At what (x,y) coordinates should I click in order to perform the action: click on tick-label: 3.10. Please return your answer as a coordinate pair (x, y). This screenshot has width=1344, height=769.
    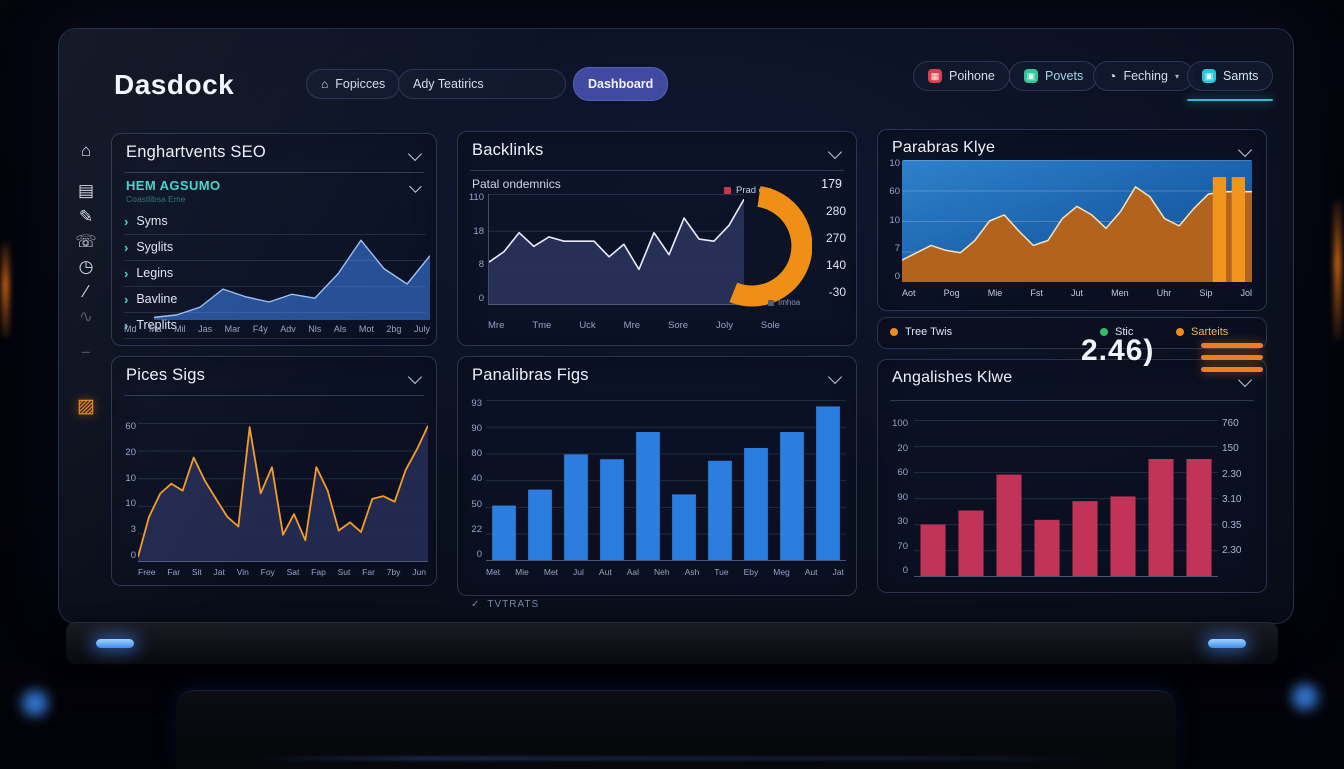
    Looking at the image, I should click on (1231, 499).